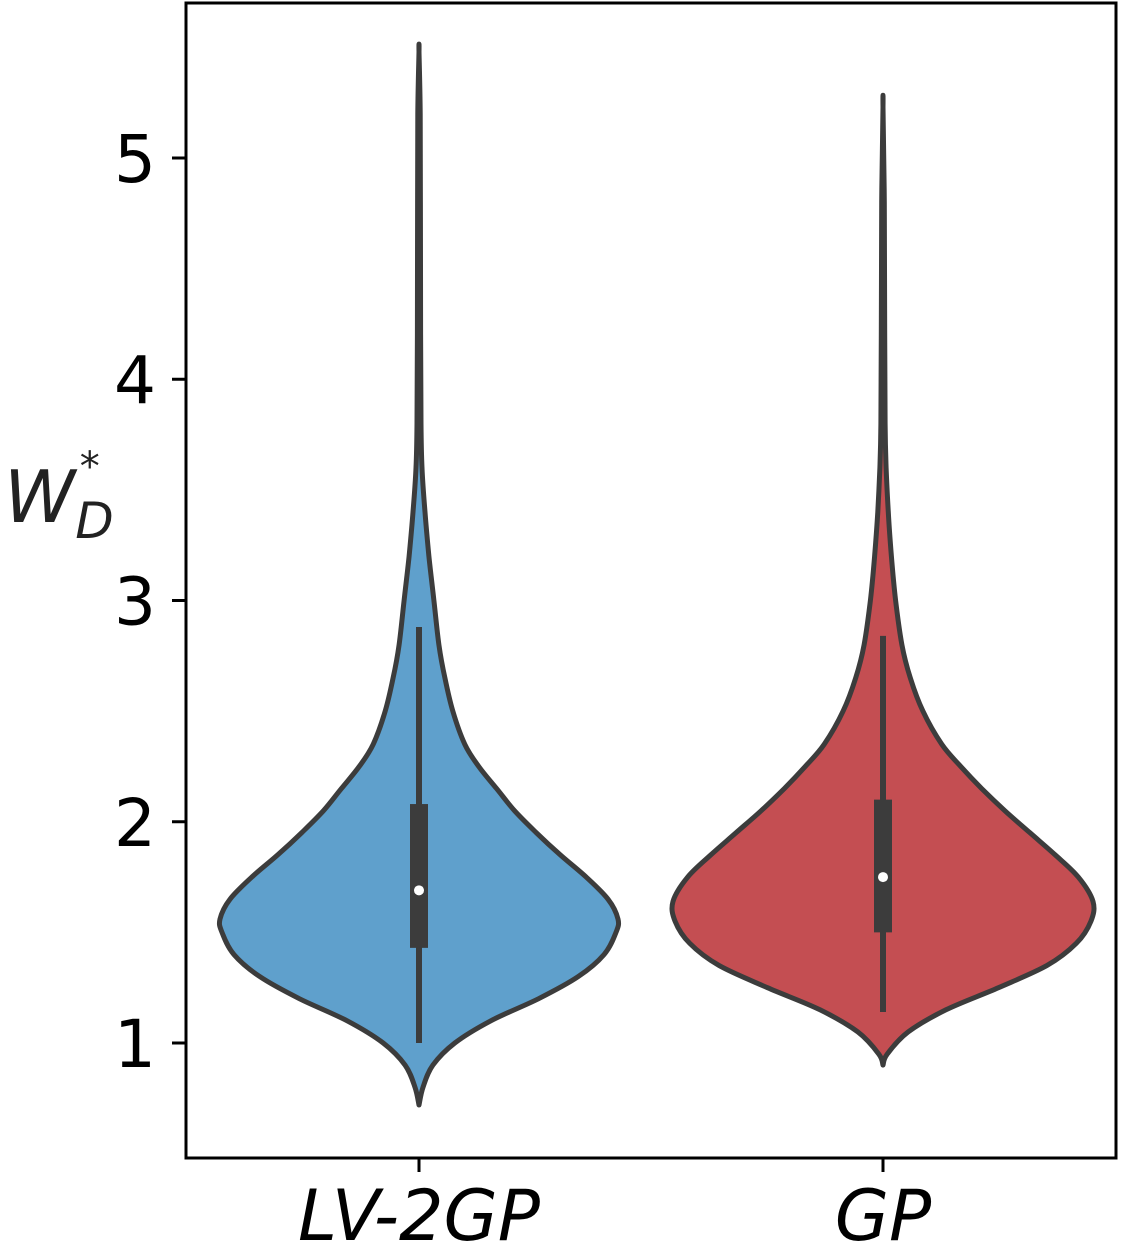 The image size is (1130, 1250). I want to click on y-tick-label: 5, so click(135, 159).